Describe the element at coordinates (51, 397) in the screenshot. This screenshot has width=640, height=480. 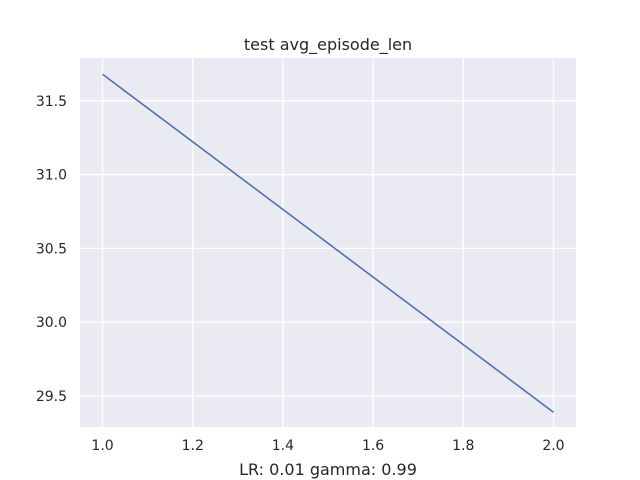
I see `y-tick-label: 29.5` at that location.